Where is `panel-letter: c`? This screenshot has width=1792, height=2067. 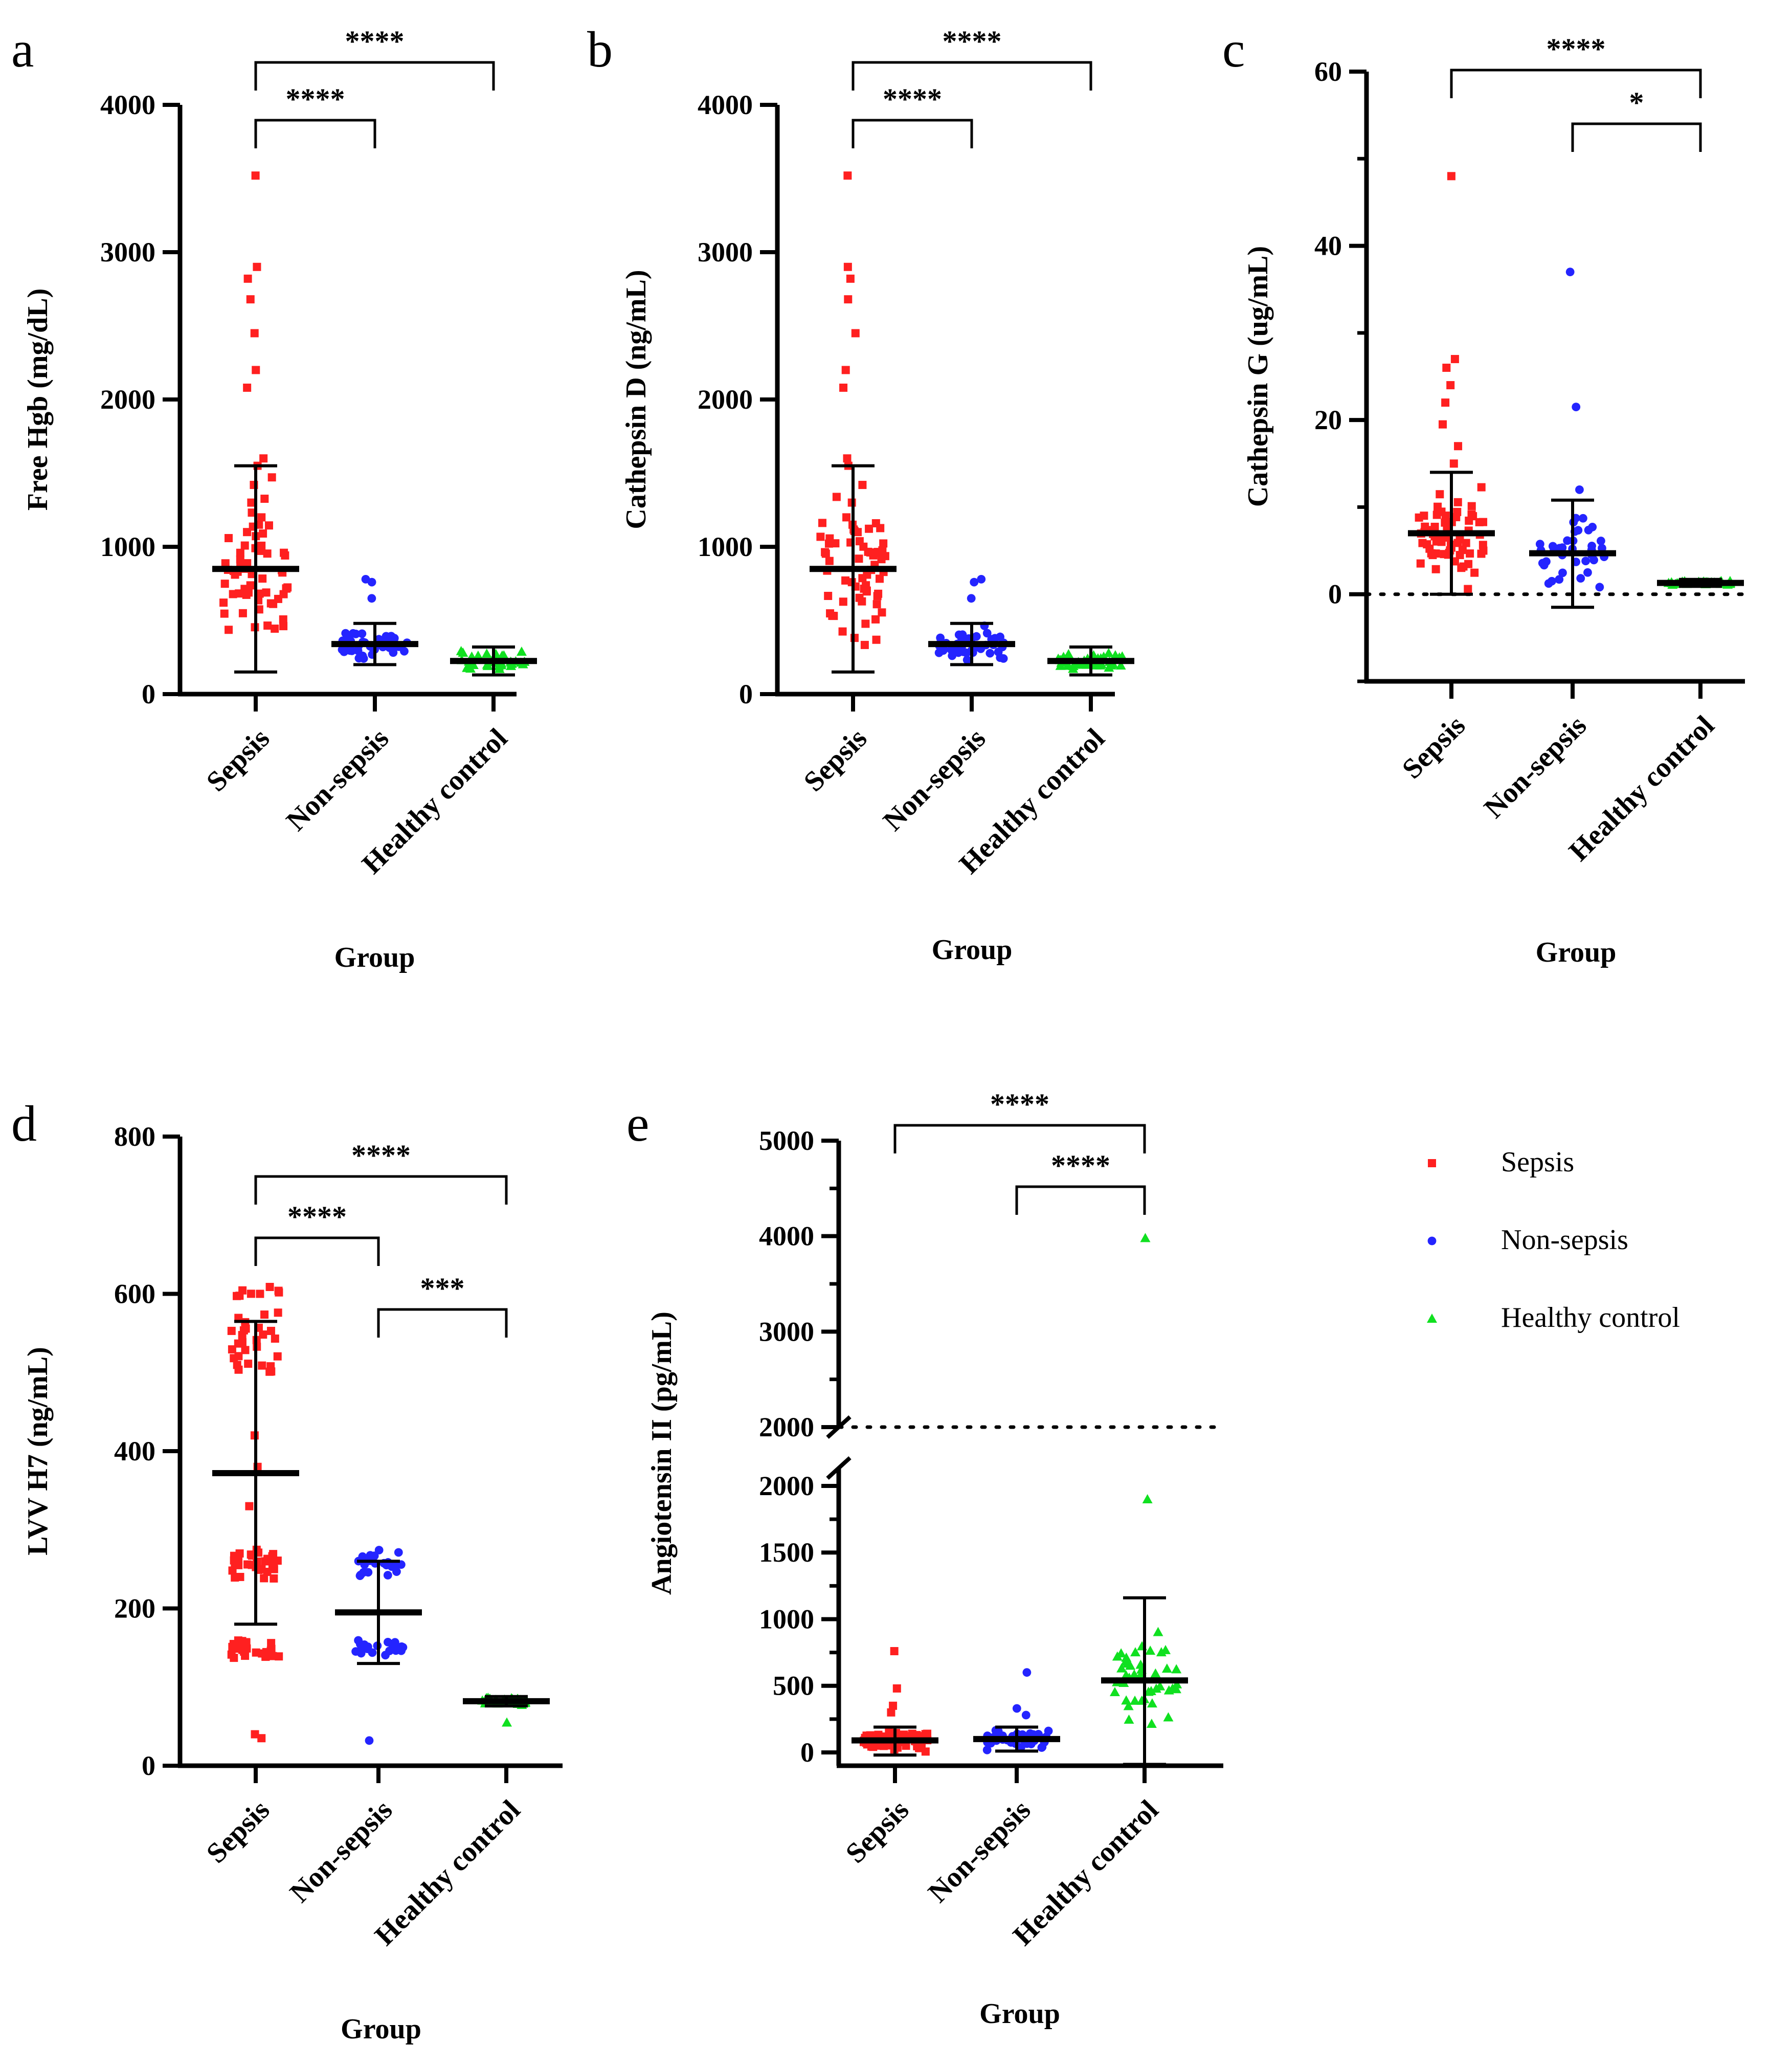 panel-letter: c is located at coordinates (1233, 49).